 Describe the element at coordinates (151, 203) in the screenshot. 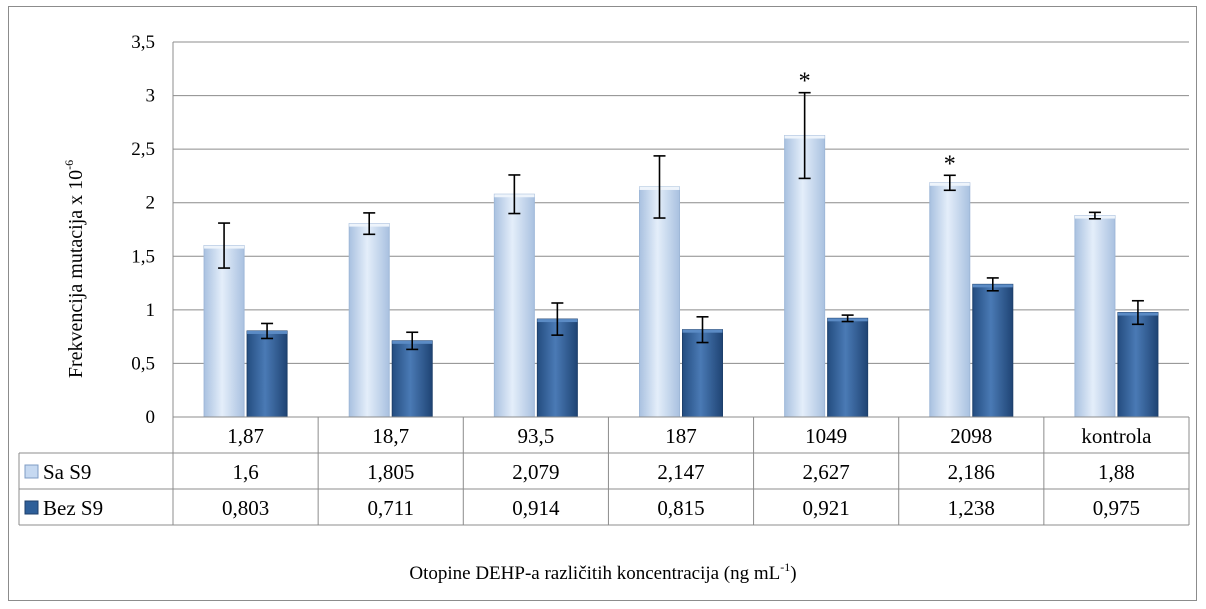

I see `y-tick-label: 2` at that location.